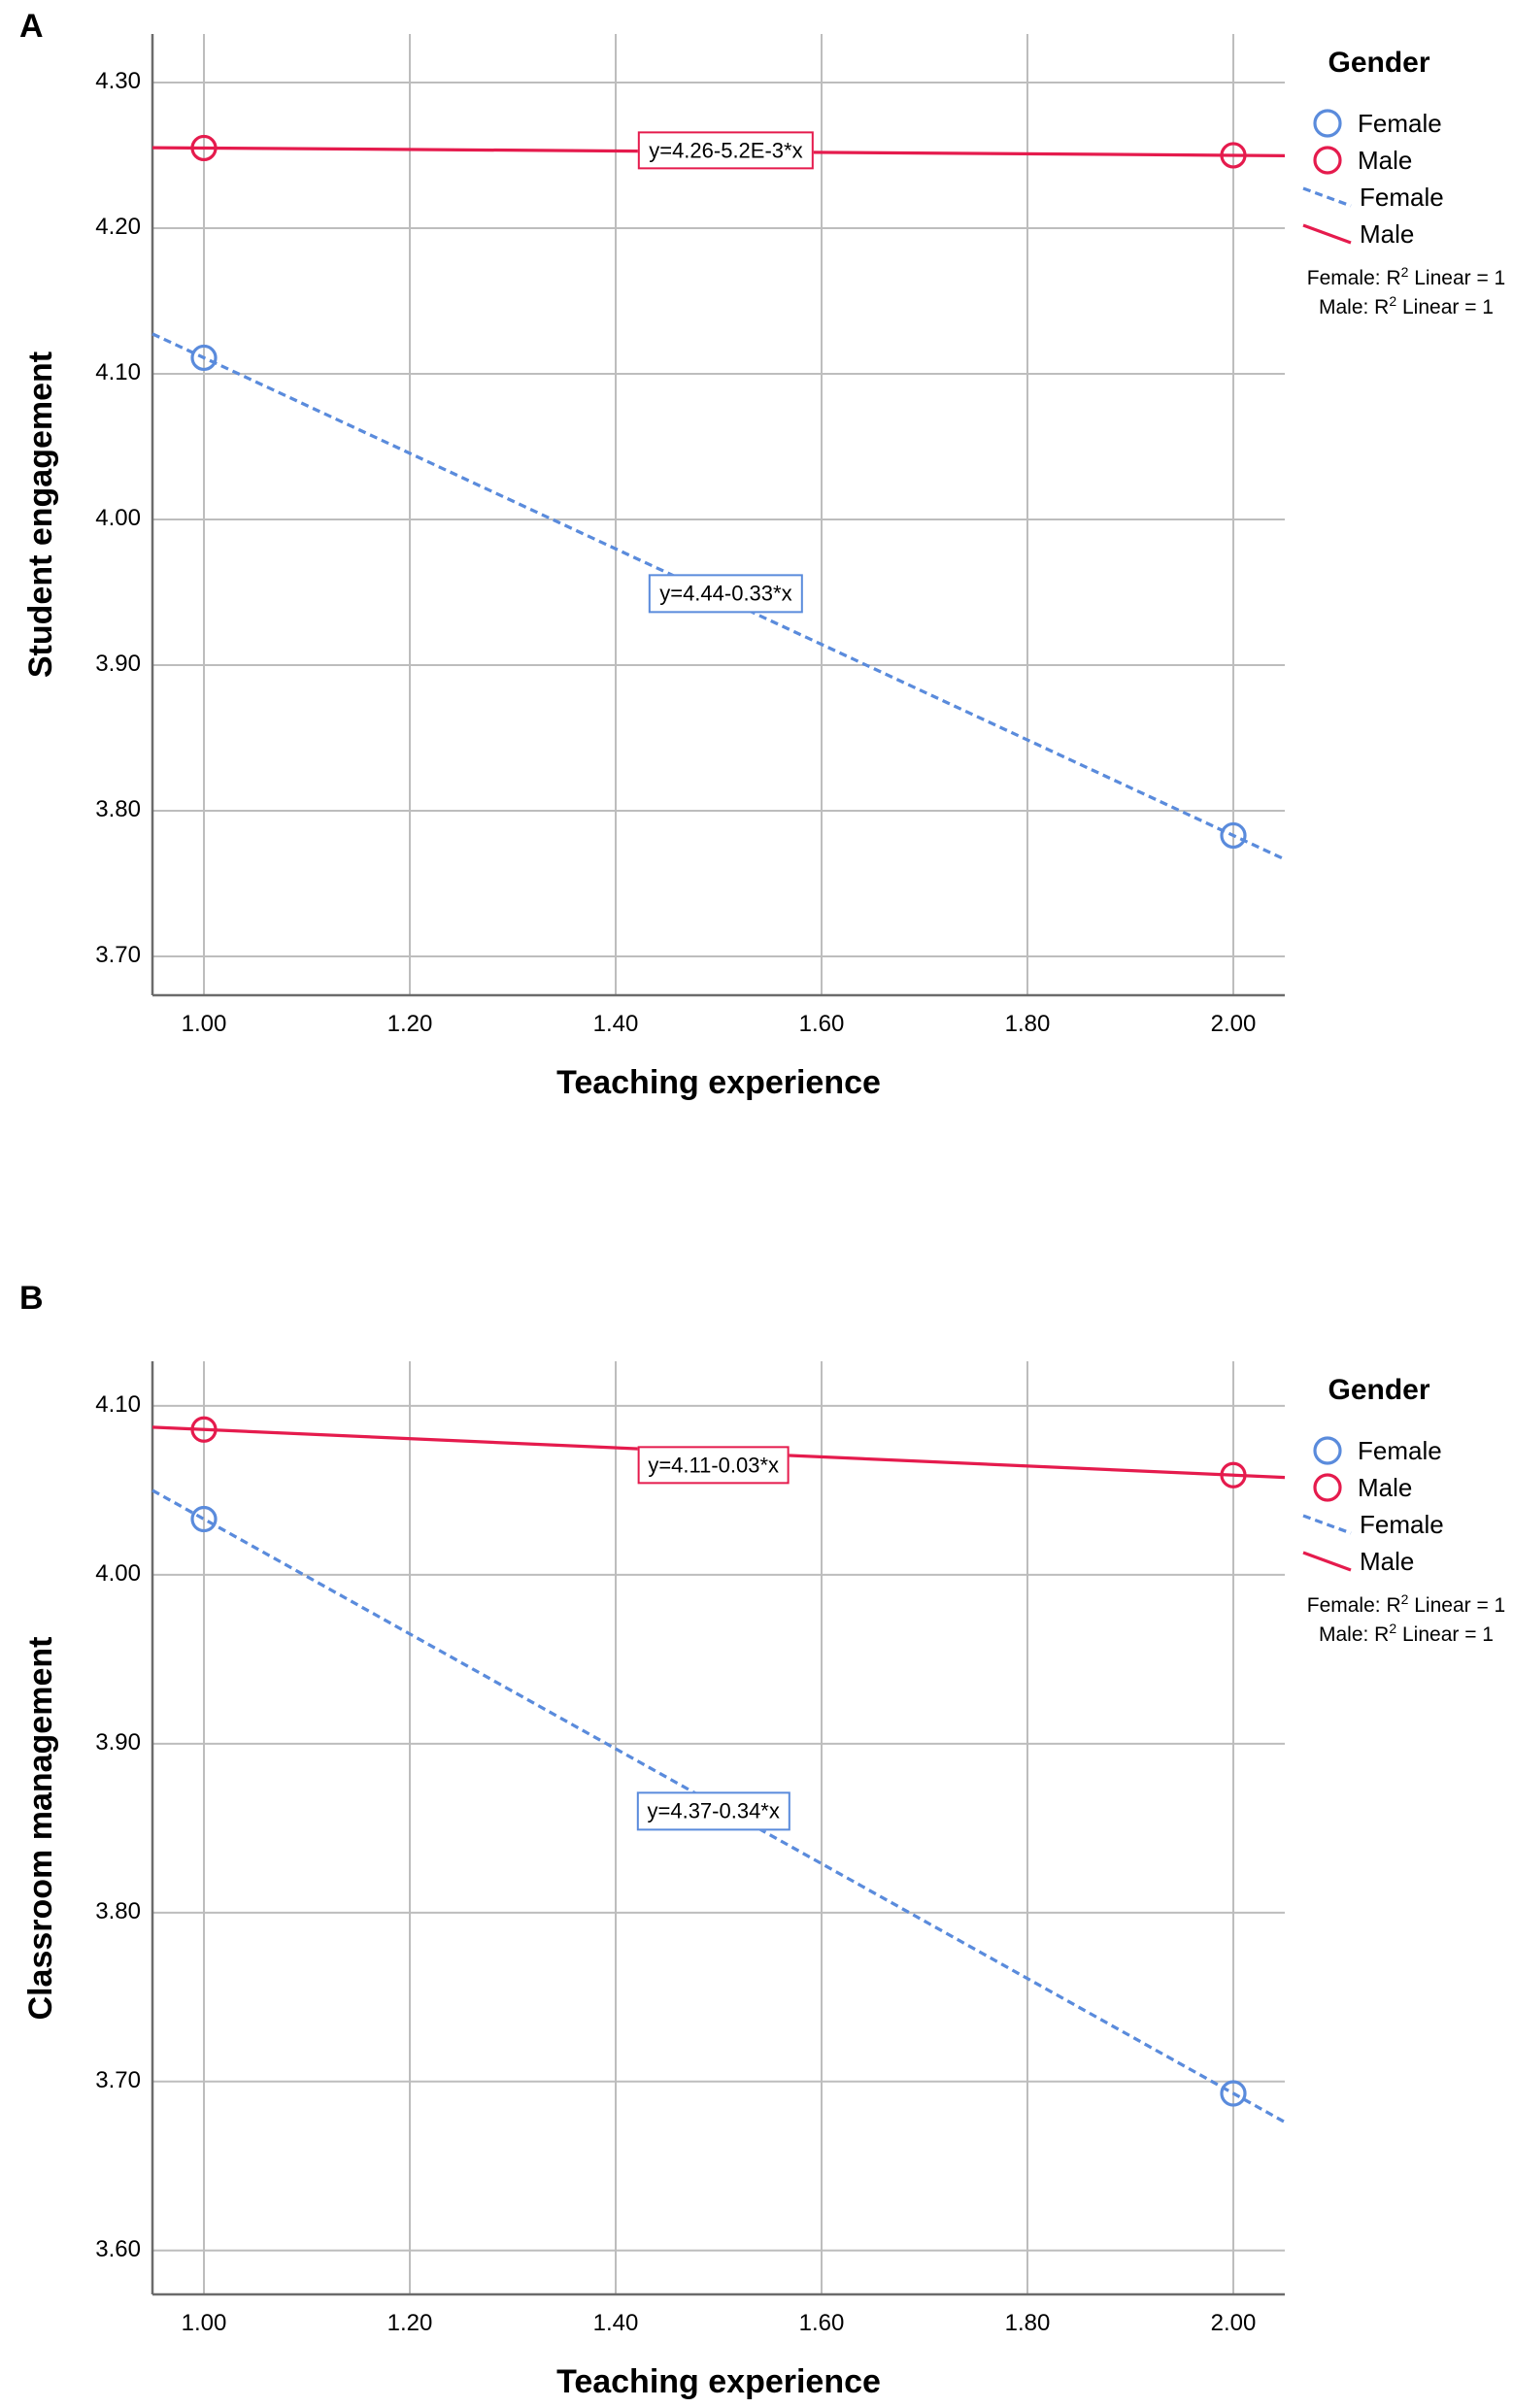 The height and width of the screenshot is (2408, 1513). I want to click on y-tick-label: 3.60, so click(118, 2249).